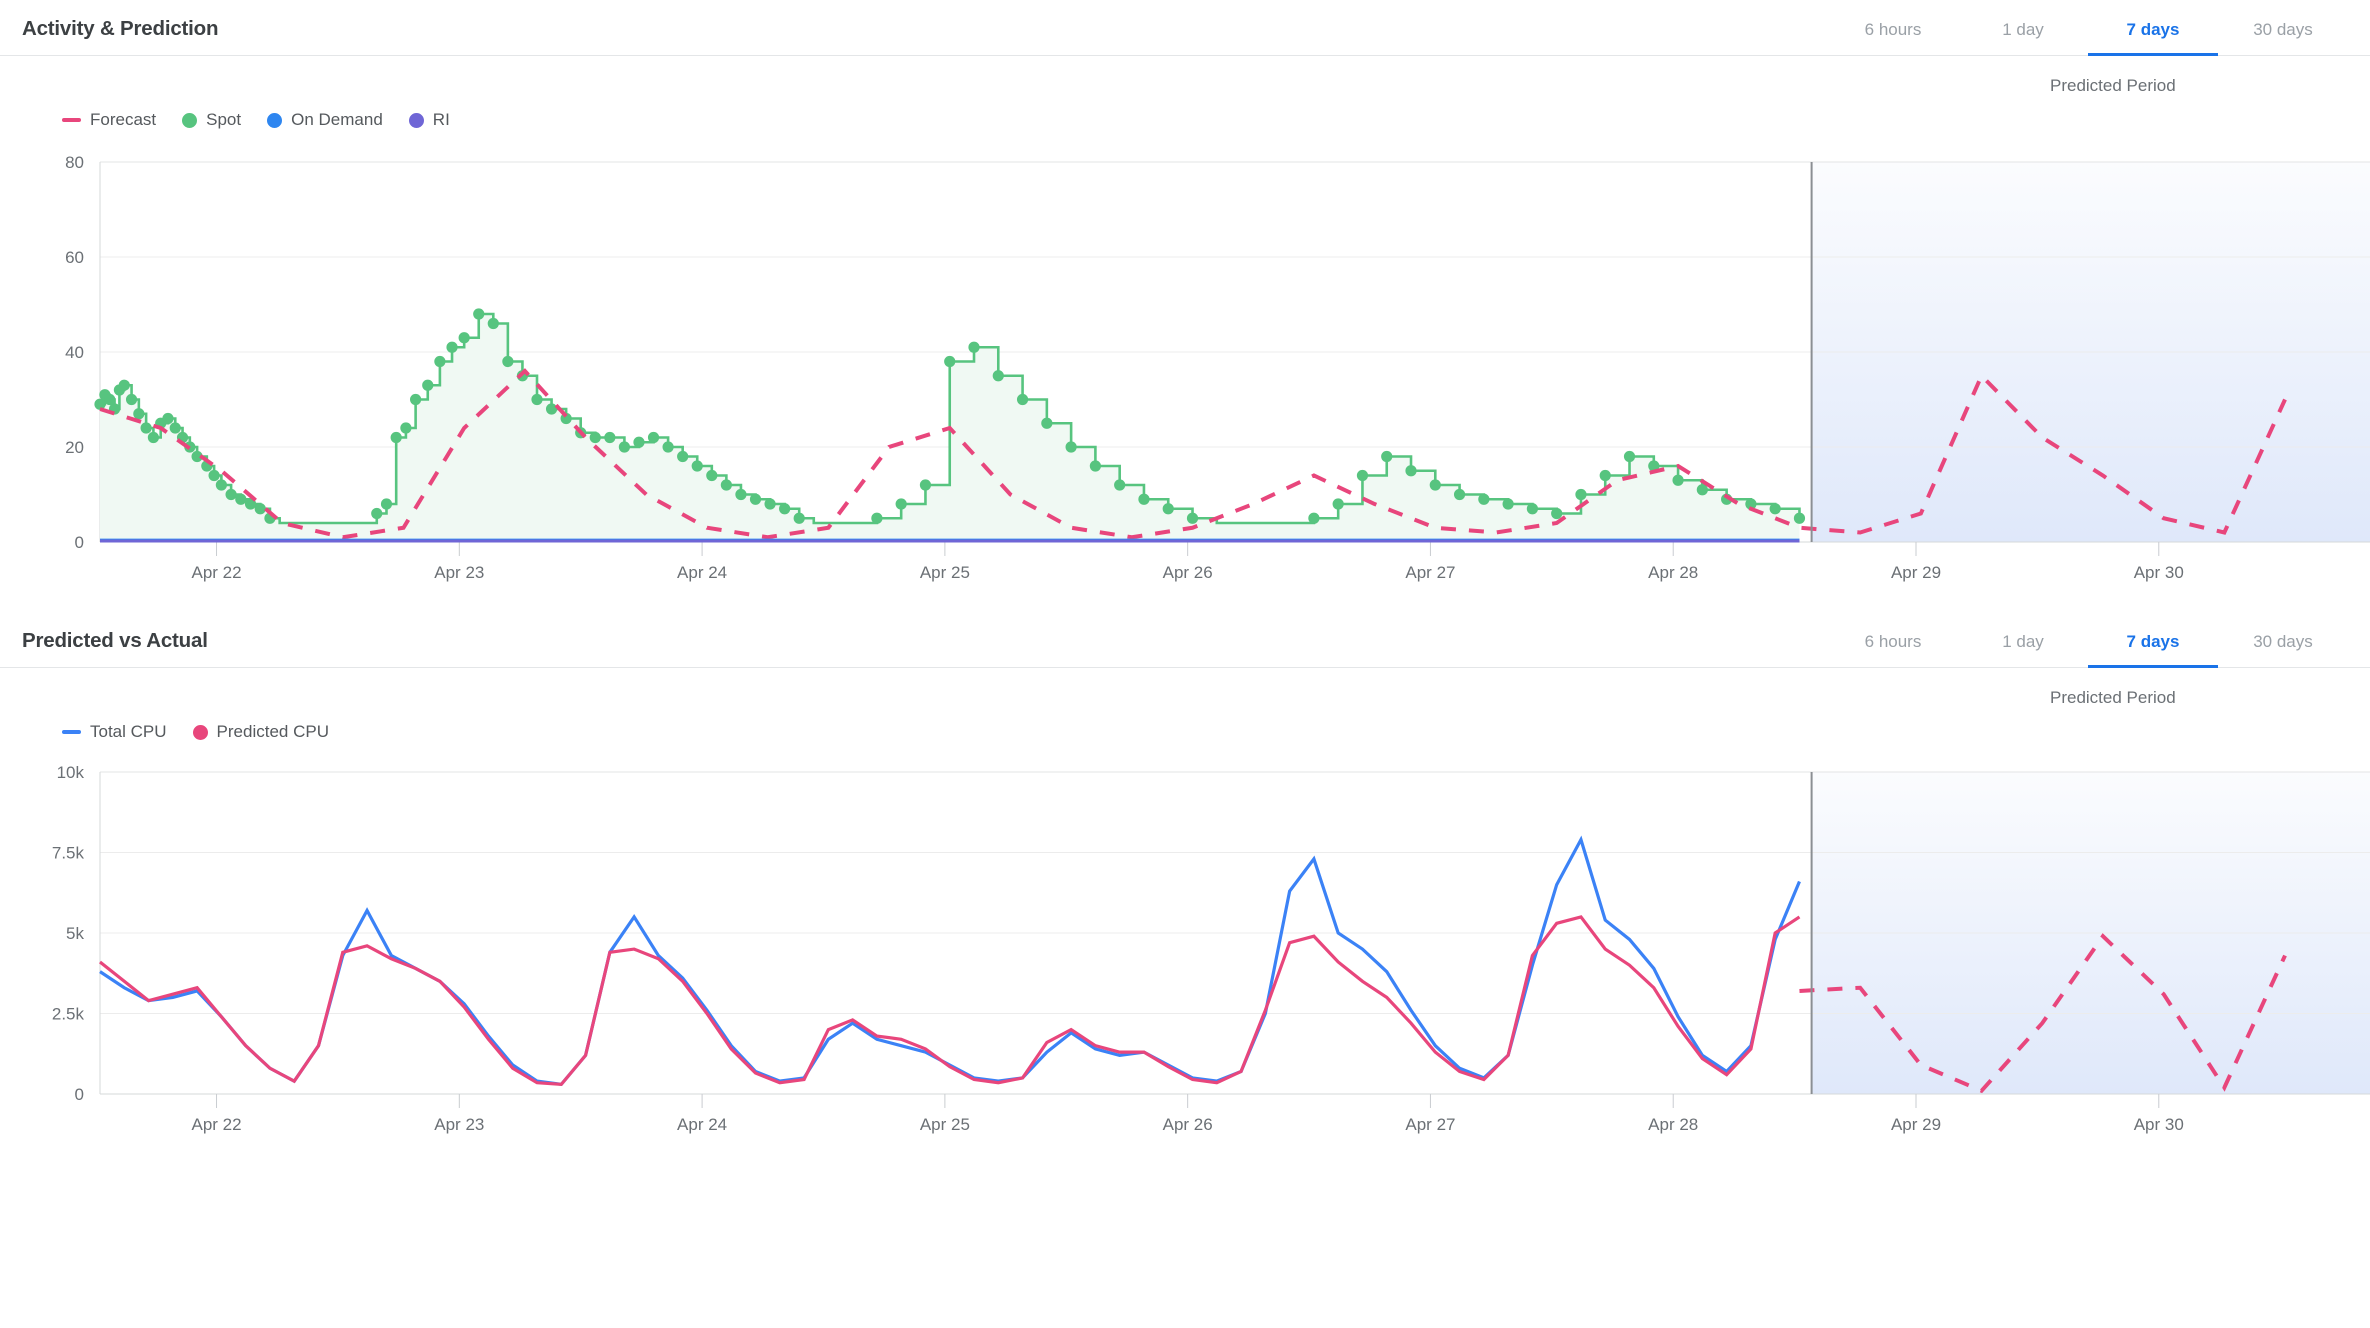 This screenshot has width=2370, height=1328. Describe the element at coordinates (337, 119) in the screenshot. I see `legend-label-on-demand: On Demand` at that location.